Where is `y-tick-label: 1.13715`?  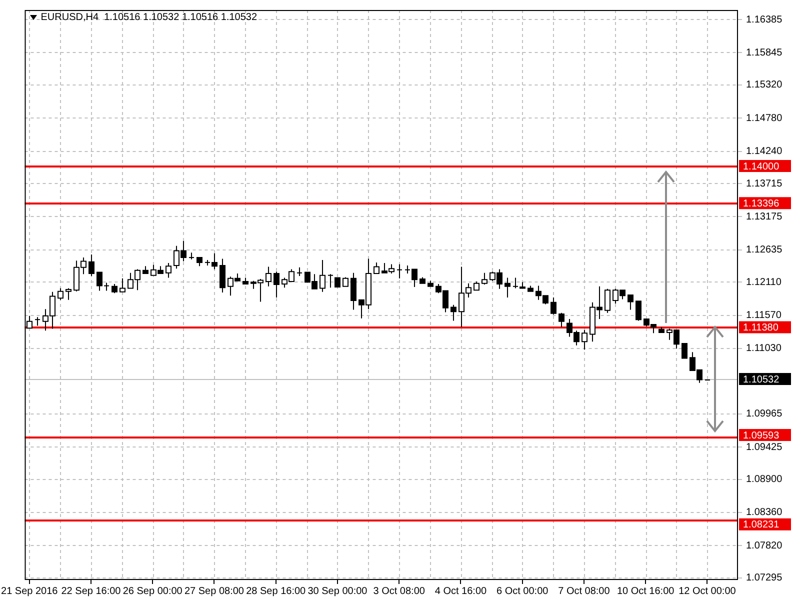 y-tick-label: 1.13715 is located at coordinates (764, 184).